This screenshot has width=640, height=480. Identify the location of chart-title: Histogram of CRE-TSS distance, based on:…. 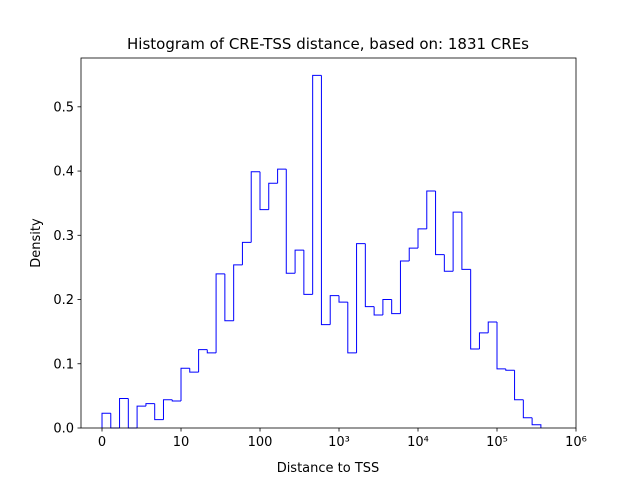
(328, 44).